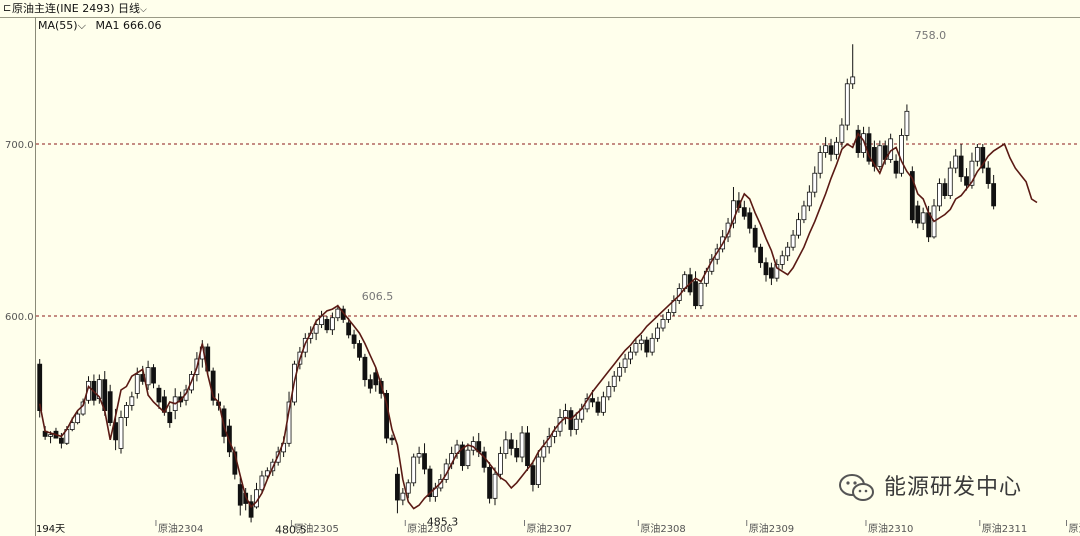  What do you see at coordinates (180, 528) in the screenshot?
I see `x-tick-label: 原油2304` at bounding box center [180, 528].